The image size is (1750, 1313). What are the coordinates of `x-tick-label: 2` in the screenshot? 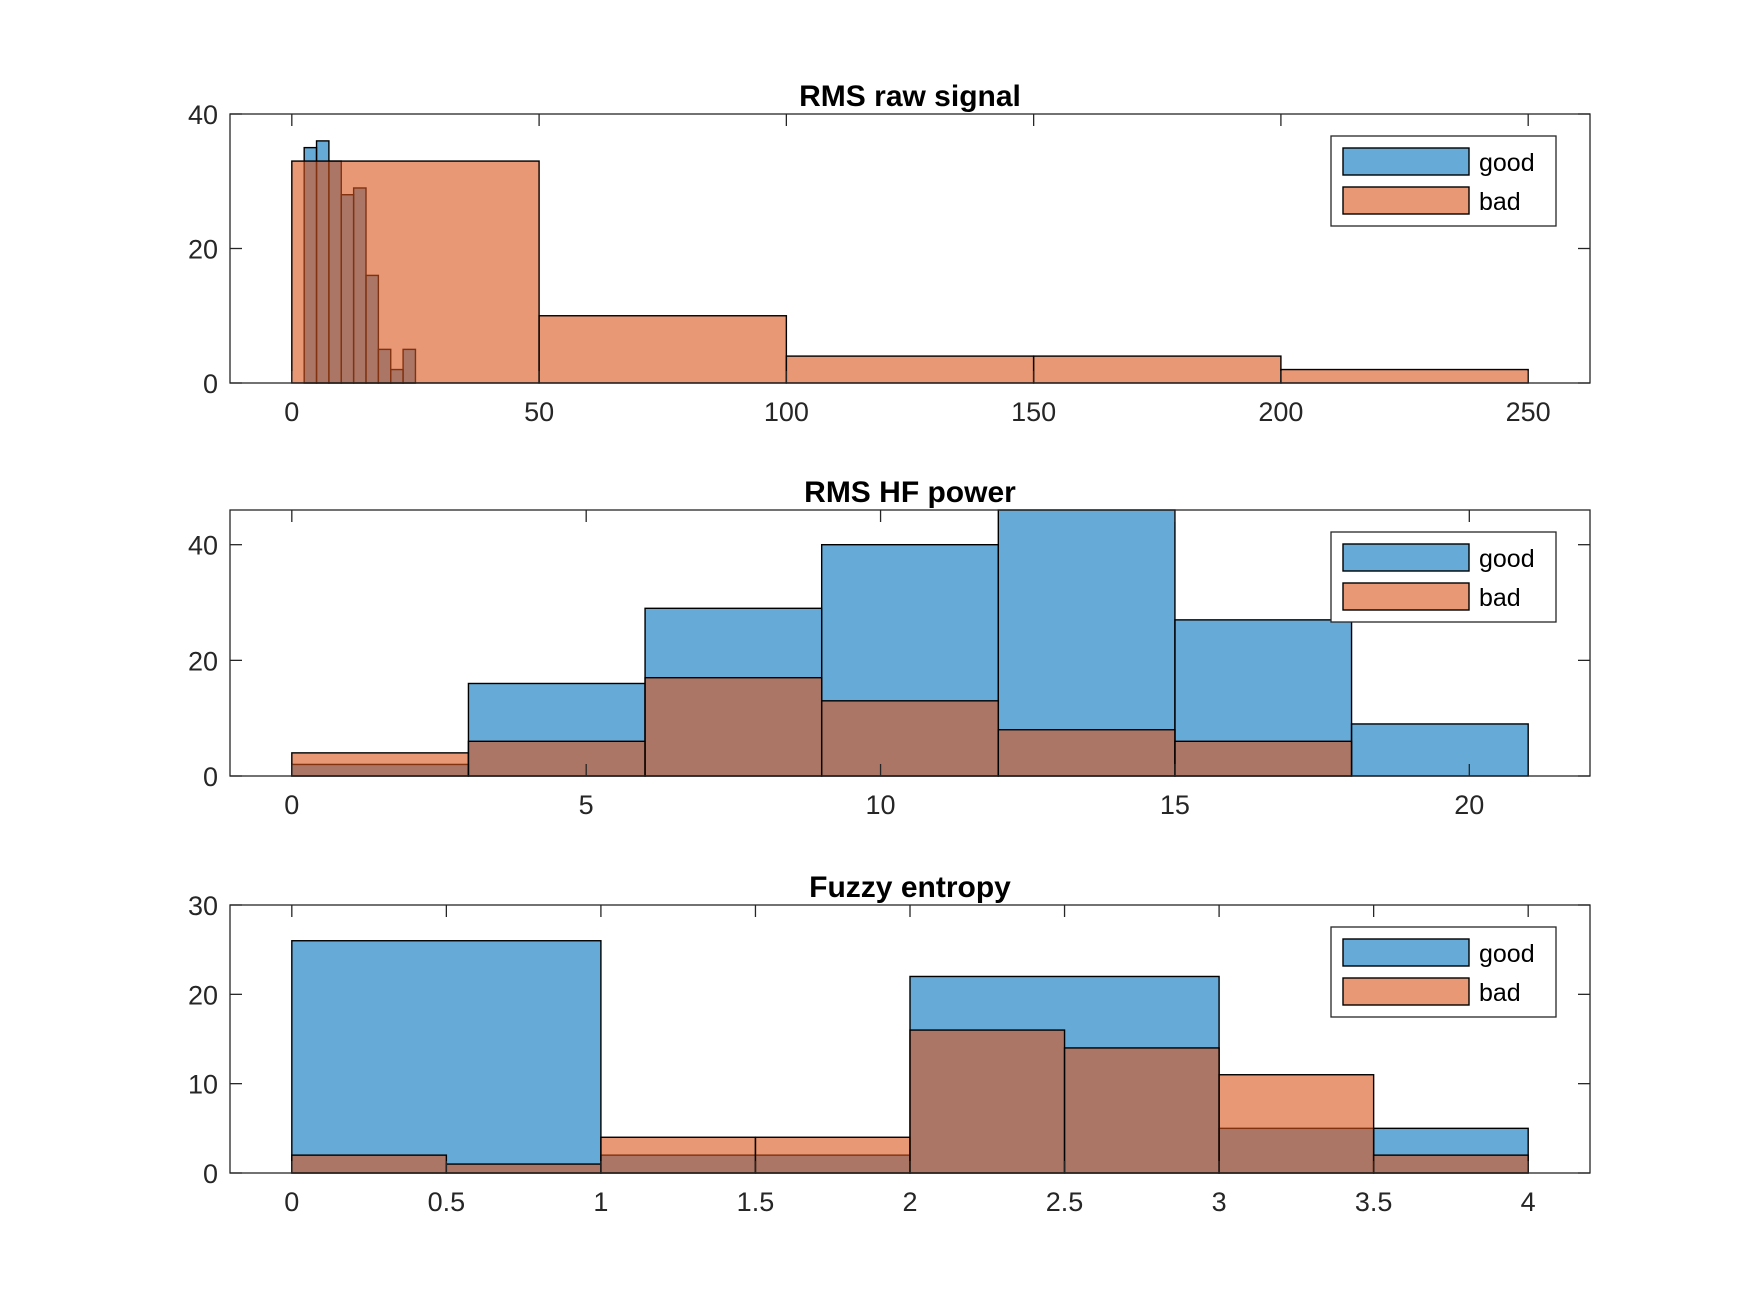 It's located at (909, 1202).